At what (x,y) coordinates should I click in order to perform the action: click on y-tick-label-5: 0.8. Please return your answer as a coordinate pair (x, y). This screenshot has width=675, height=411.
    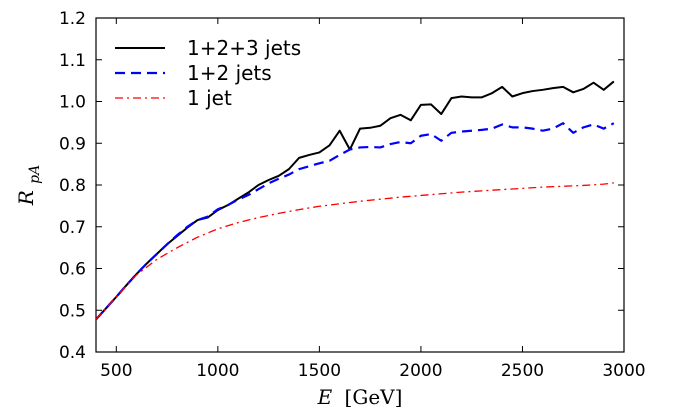
    Looking at the image, I should click on (72, 186).